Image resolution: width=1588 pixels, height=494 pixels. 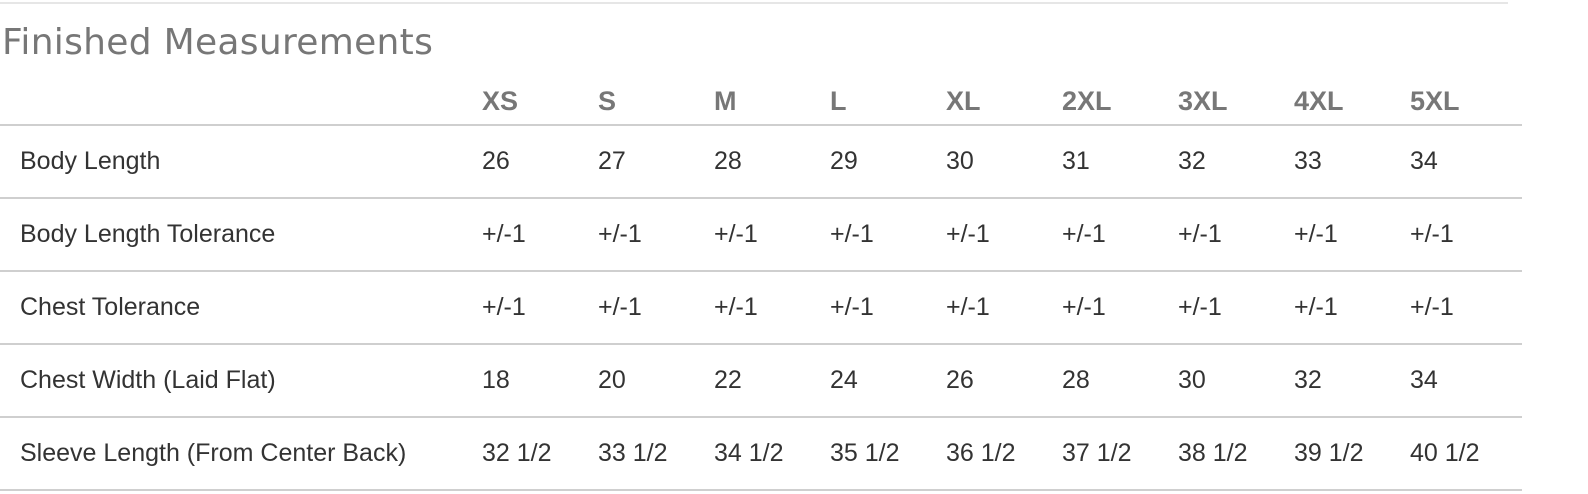 I want to click on size-header-l: L, so click(x=888, y=102).